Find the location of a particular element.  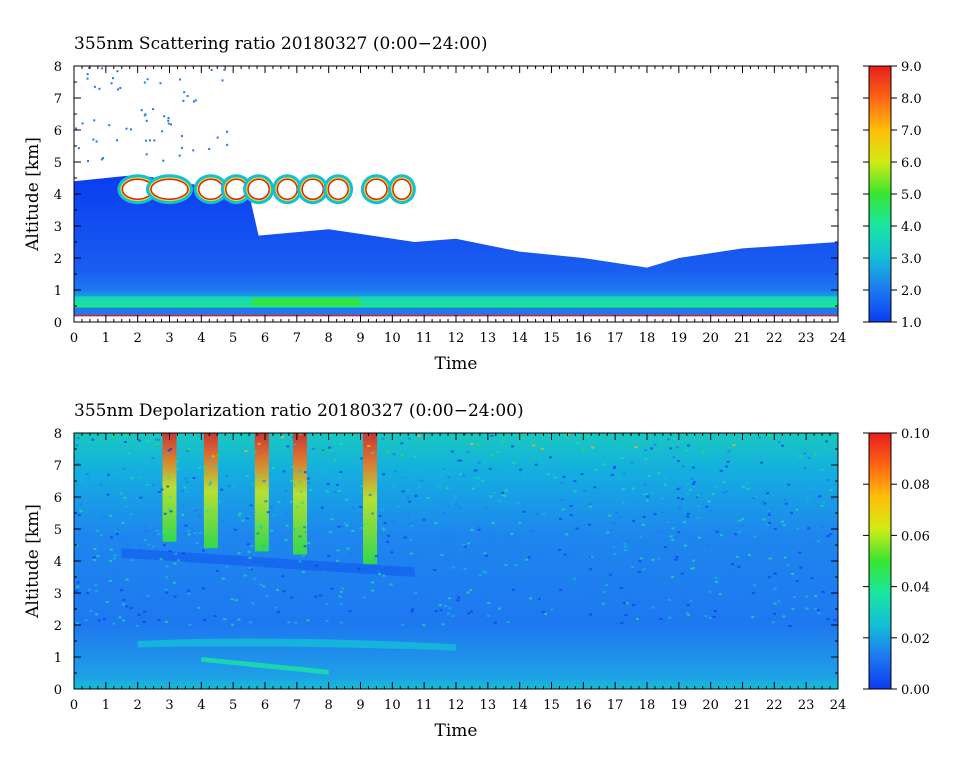

aerosol-layer is located at coordinates (456, 302).